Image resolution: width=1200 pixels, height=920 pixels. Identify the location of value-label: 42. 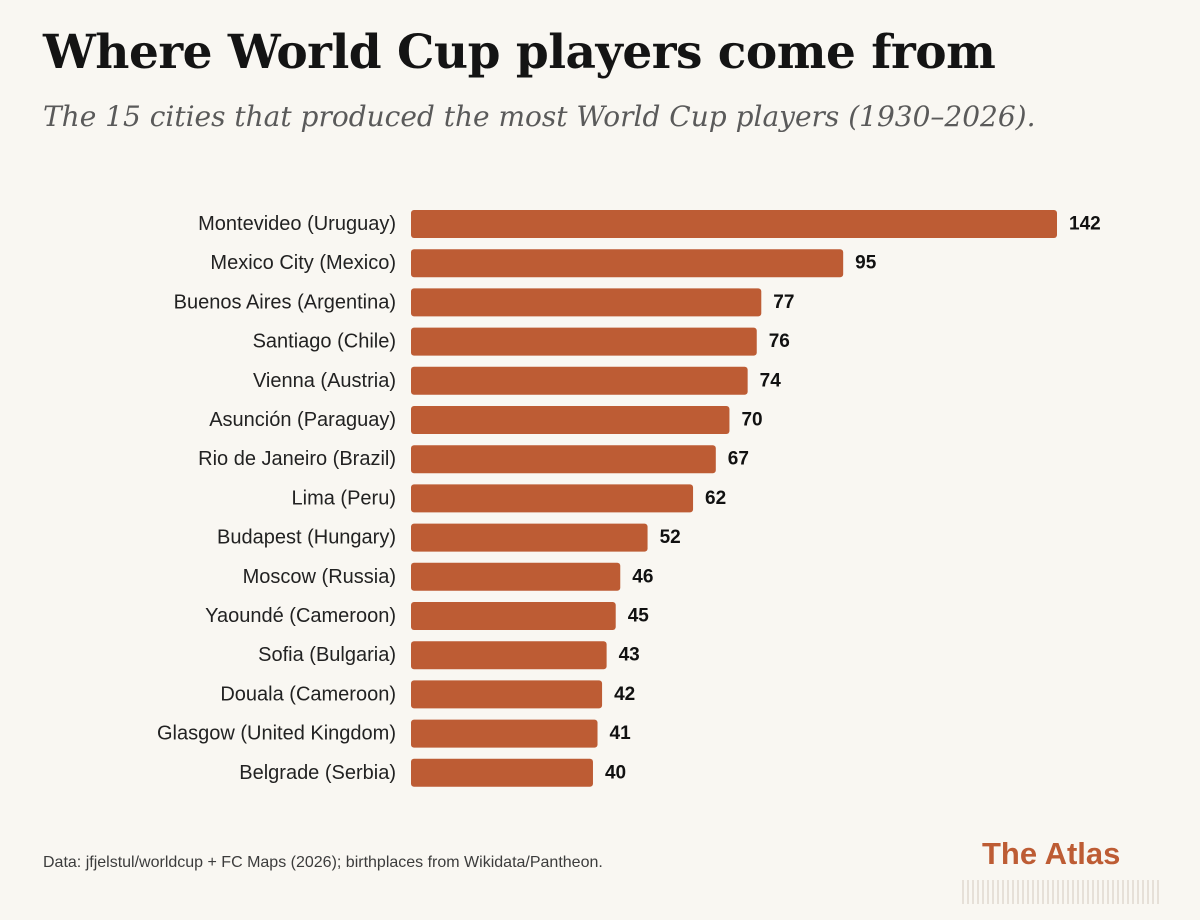
(624, 694).